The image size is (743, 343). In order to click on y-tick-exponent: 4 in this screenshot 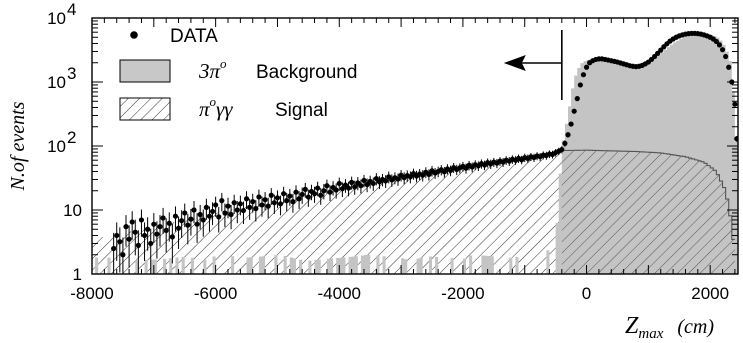, I will do `click(71, 9)`.